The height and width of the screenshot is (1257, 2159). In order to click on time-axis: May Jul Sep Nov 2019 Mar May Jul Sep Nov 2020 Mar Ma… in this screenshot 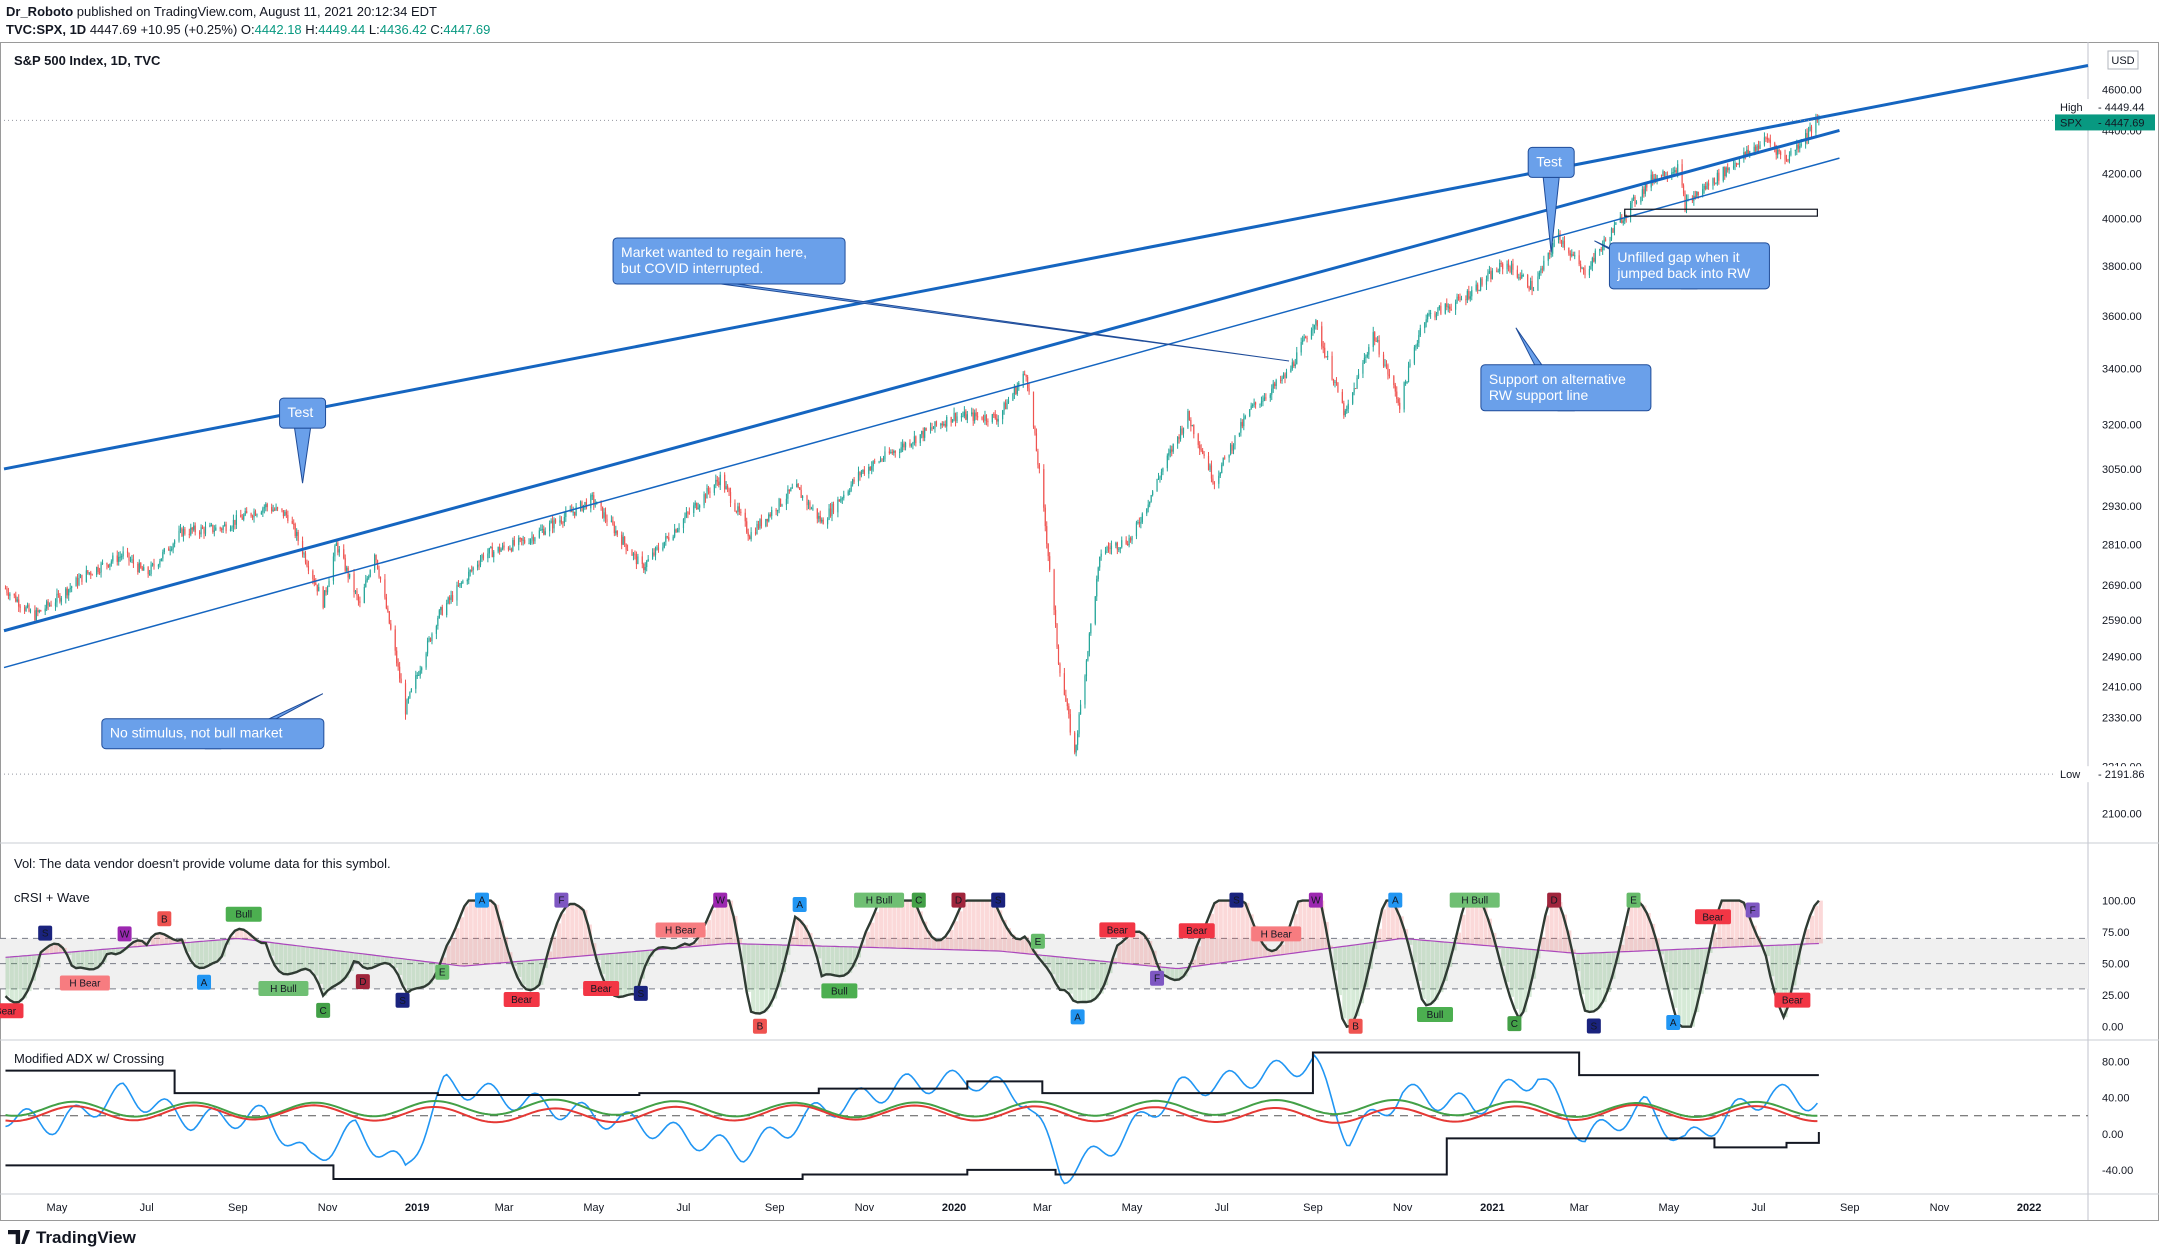, I will do `click(1044, 1208)`.